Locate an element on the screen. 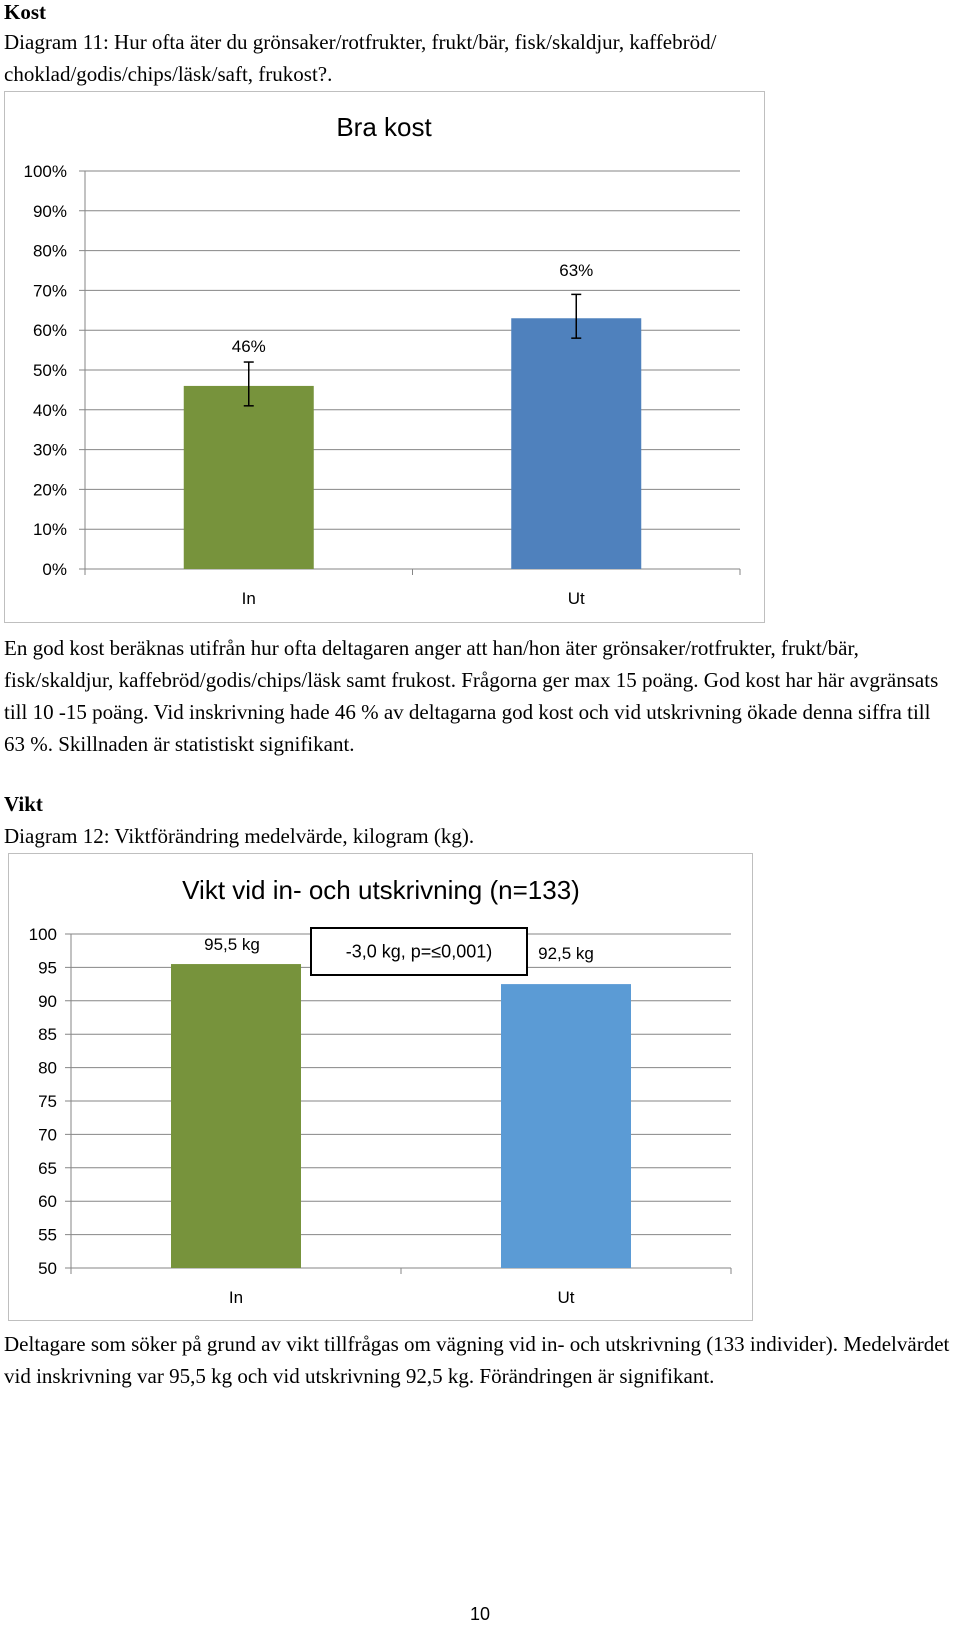 The image size is (960, 1626). data-label-in: 95,5 kg is located at coordinates (232, 944).